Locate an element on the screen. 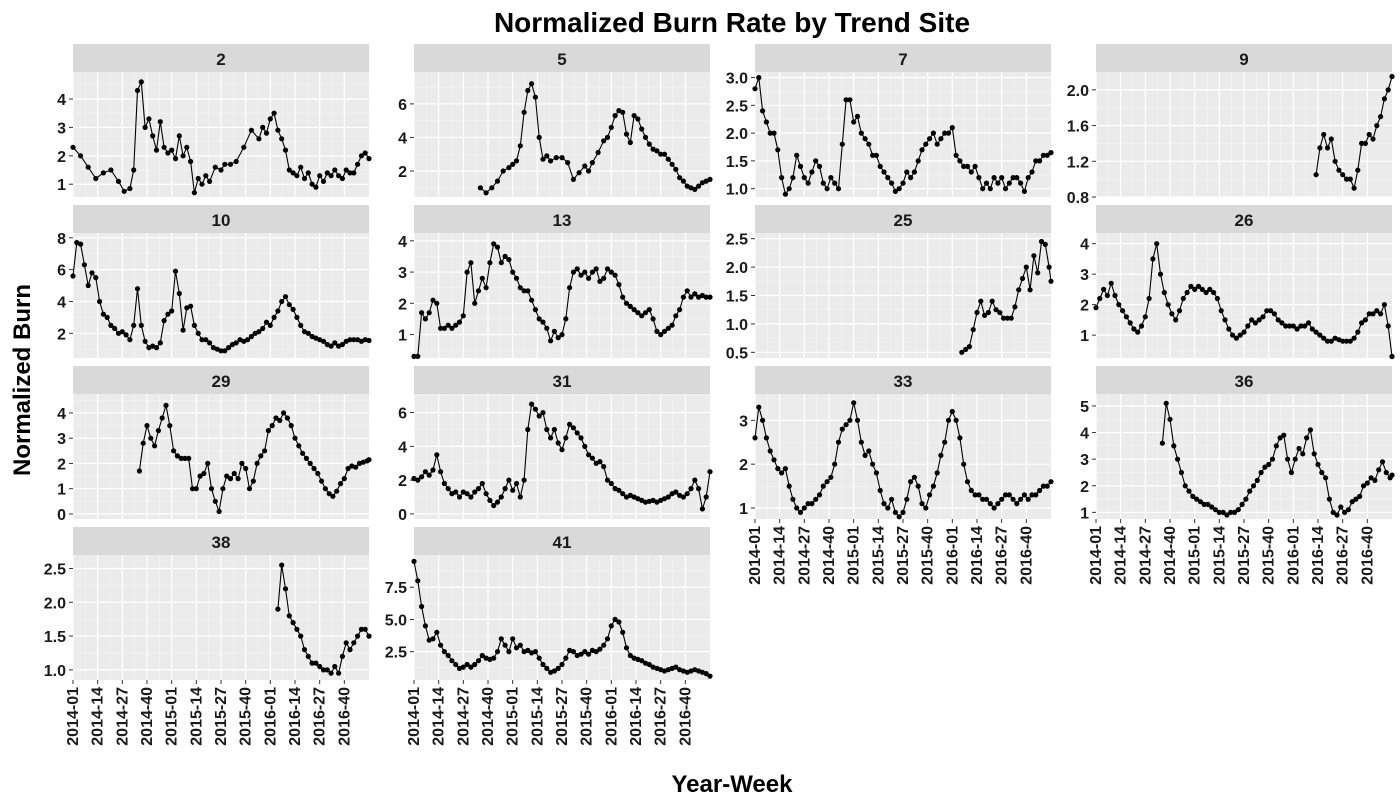 The height and width of the screenshot is (800, 1400). x-tick-label: 2014-40 is located at coordinates (1170, 555).